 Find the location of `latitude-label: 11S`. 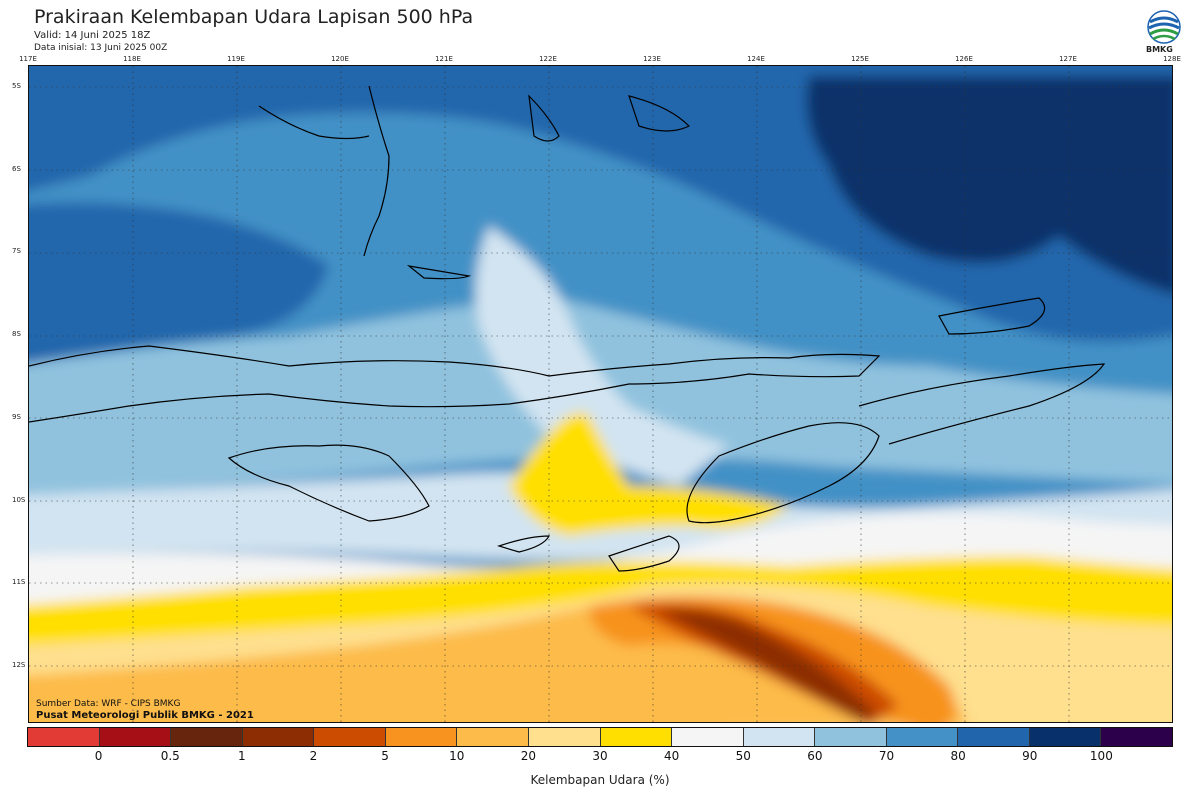

latitude-label: 11S is located at coordinates (19, 582).